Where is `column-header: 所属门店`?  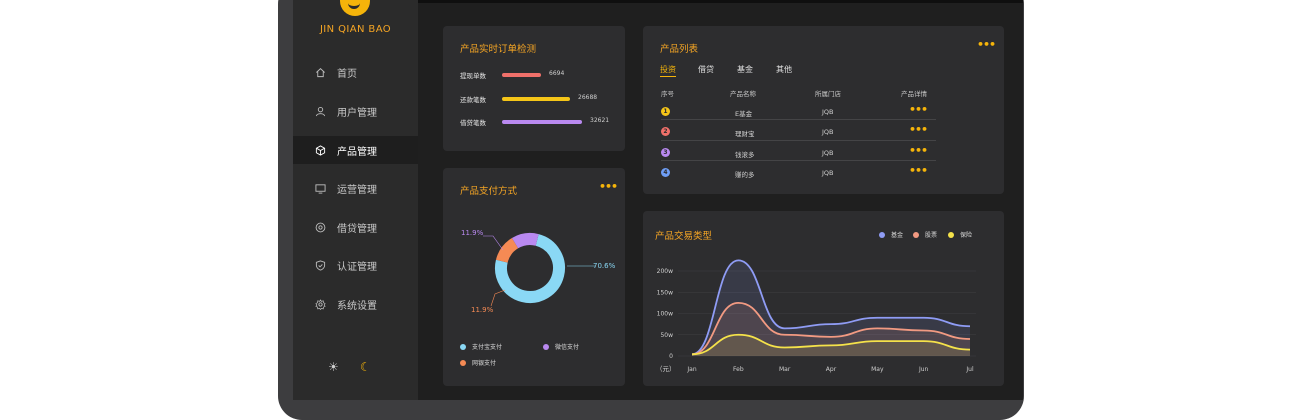 column-header: 所属门店 is located at coordinates (828, 94).